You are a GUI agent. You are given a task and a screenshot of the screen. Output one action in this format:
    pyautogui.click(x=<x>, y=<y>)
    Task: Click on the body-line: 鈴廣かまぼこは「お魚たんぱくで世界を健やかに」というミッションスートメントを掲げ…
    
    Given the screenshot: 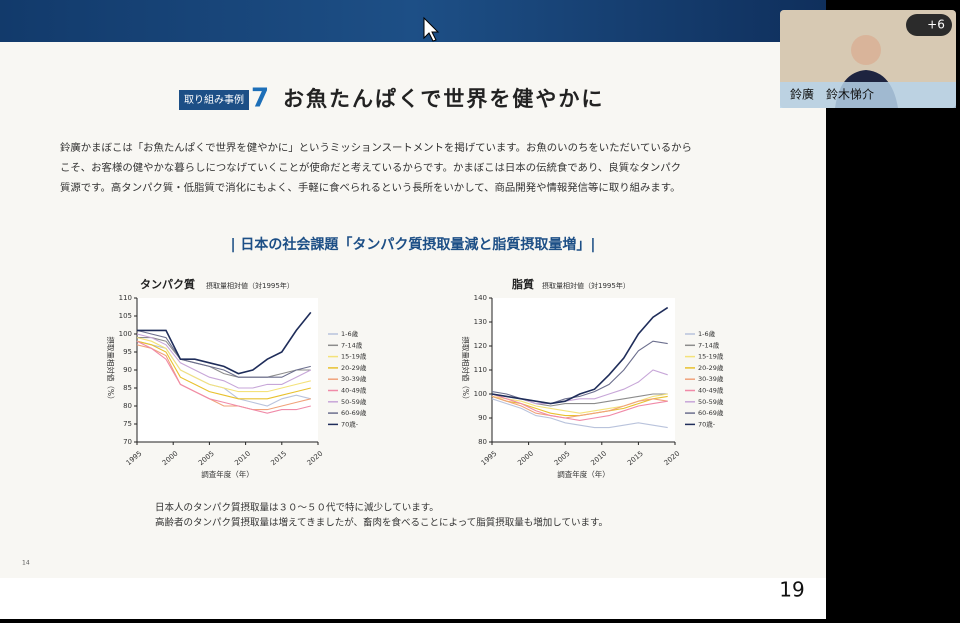 What is the action you would take?
    pyautogui.click(x=376, y=147)
    